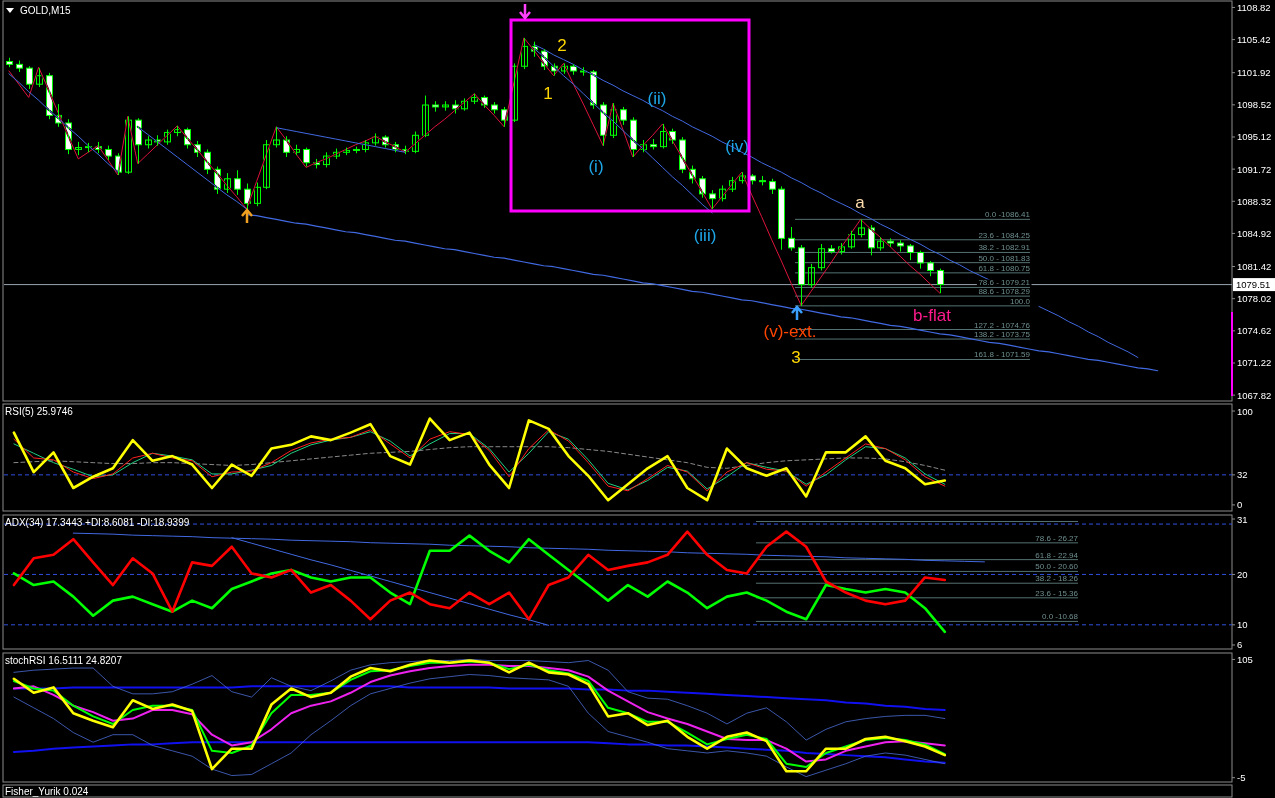  What do you see at coordinates (1254, 169) in the screenshot?
I see `y-tick-label: 1091.72` at bounding box center [1254, 169].